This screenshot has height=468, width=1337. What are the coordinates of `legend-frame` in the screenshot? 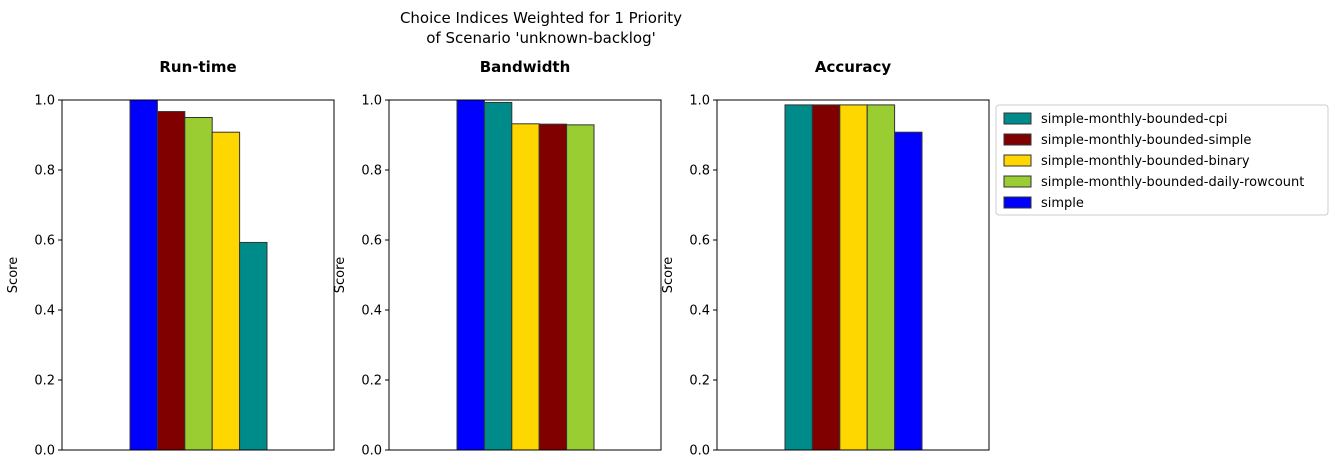 It's located at (1162, 160).